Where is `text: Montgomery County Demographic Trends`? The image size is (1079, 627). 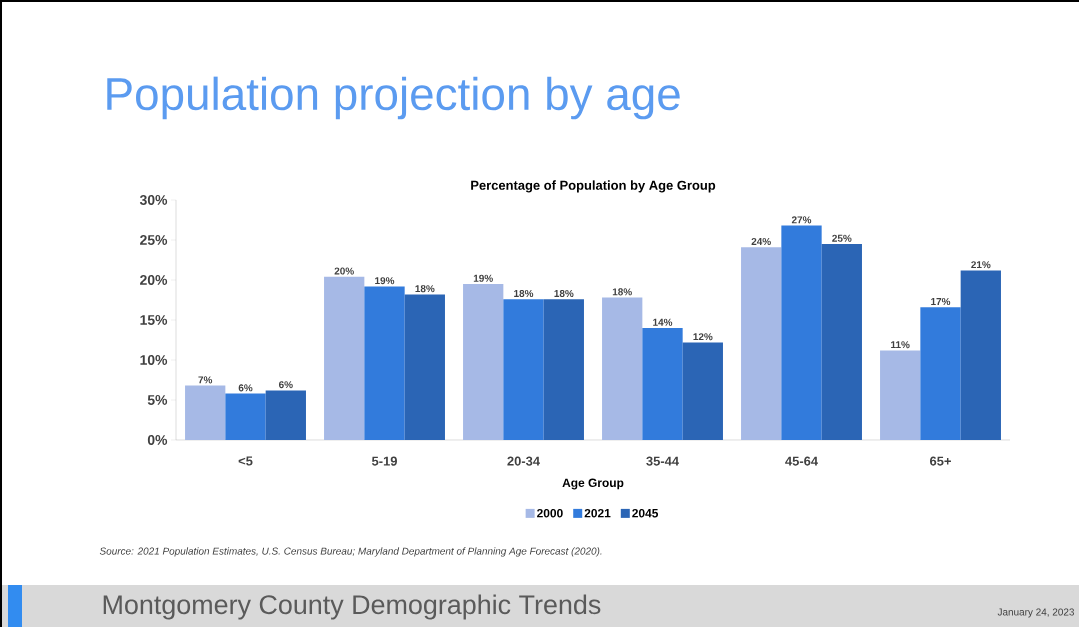
text: Montgomery County Demographic Trends is located at coordinates (352, 607).